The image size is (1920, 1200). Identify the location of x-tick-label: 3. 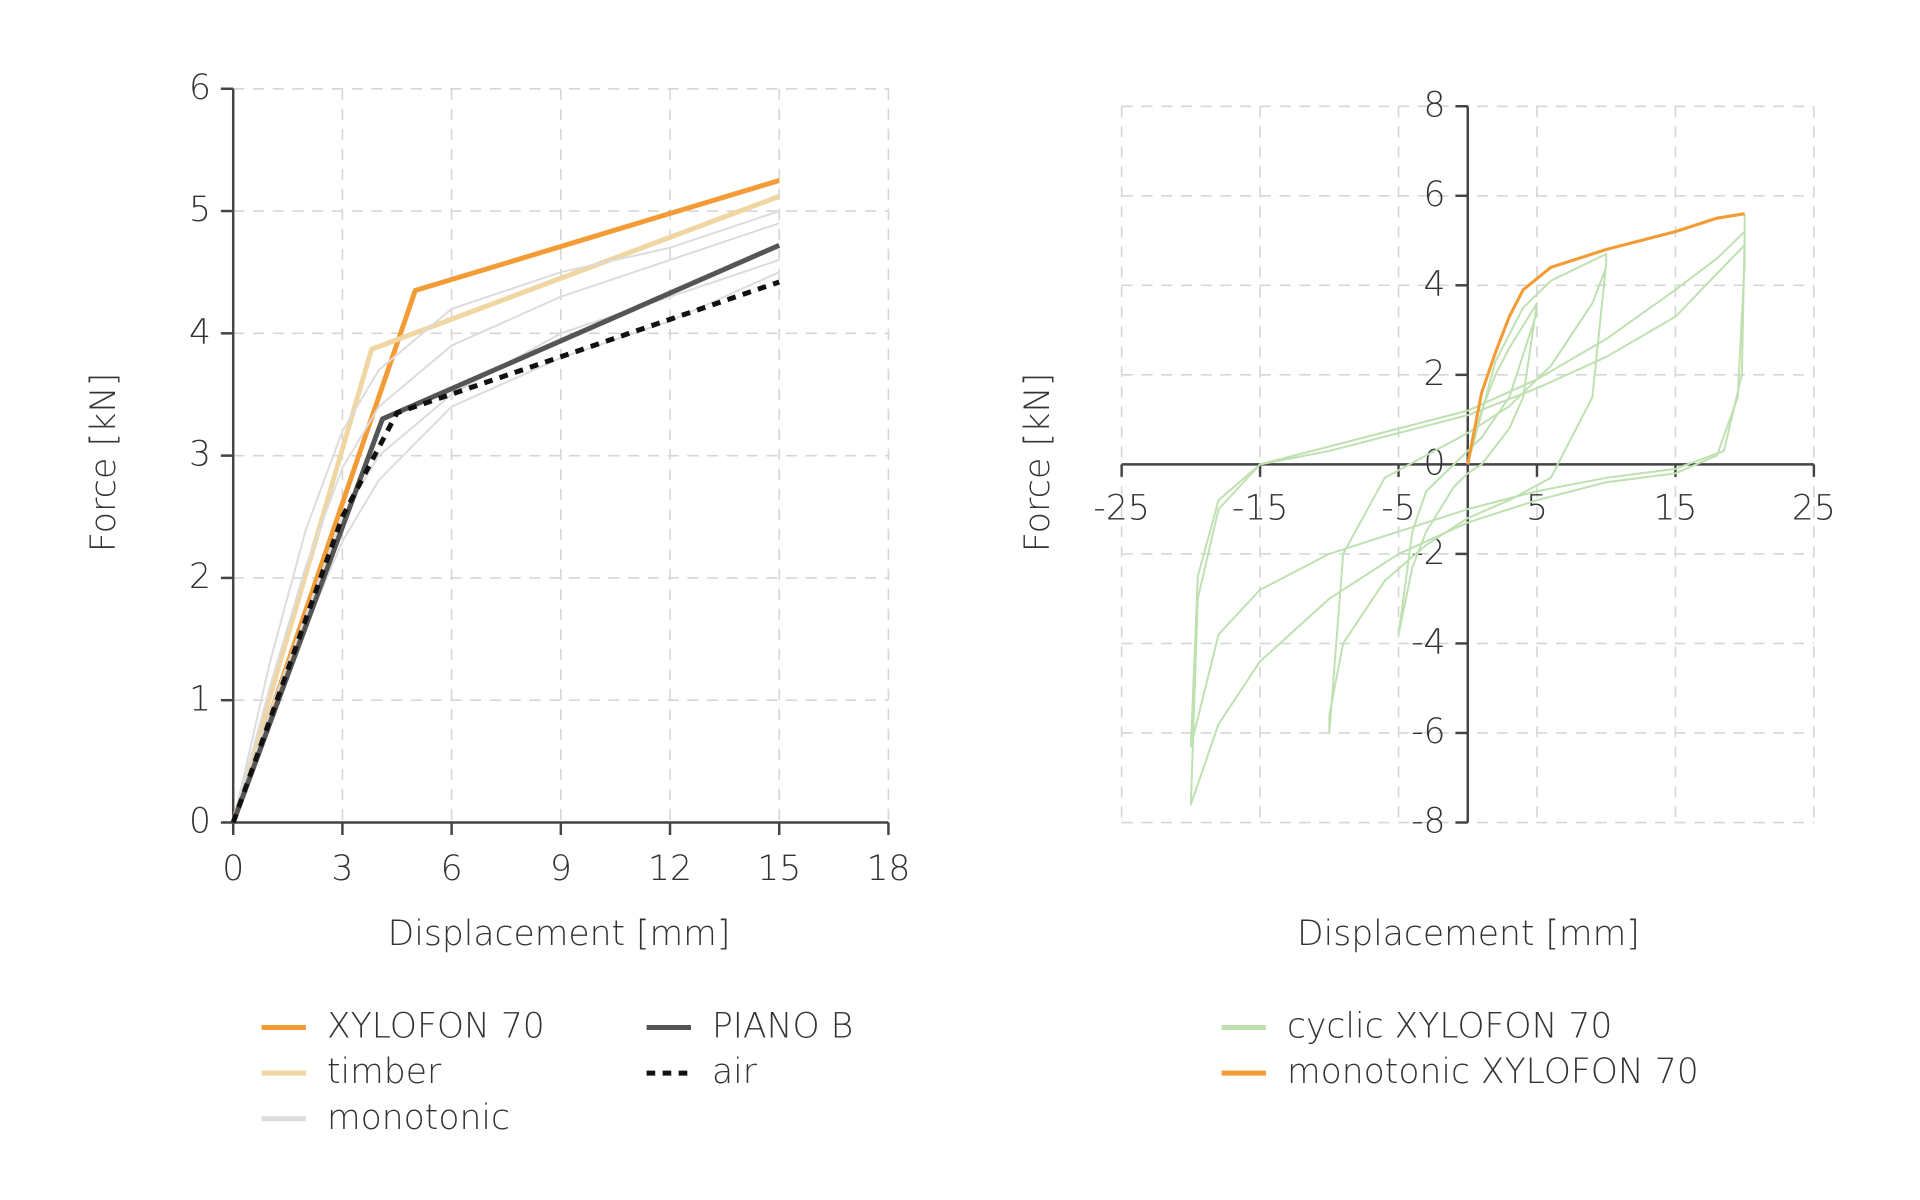
(342, 869).